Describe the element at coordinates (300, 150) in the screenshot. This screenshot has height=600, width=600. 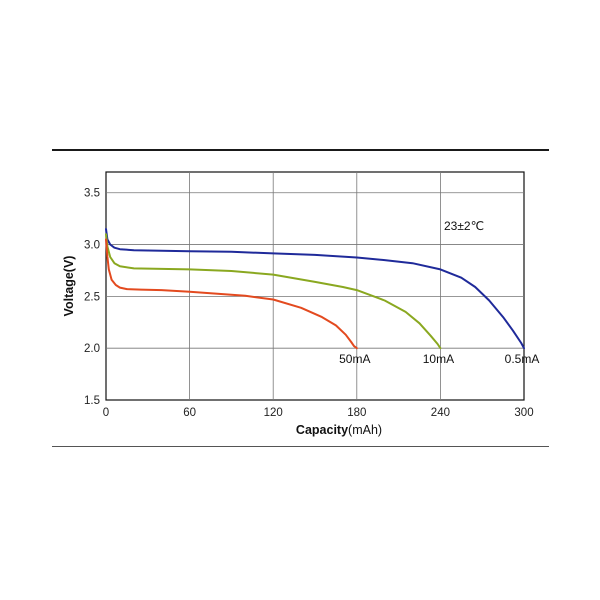
I see `top-divider` at that location.